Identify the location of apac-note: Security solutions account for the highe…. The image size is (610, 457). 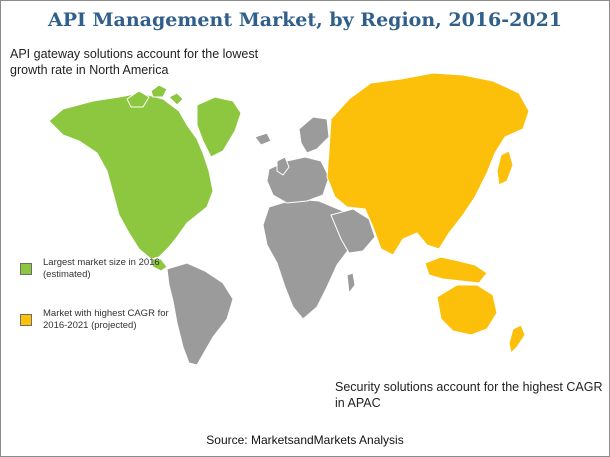
(469, 395).